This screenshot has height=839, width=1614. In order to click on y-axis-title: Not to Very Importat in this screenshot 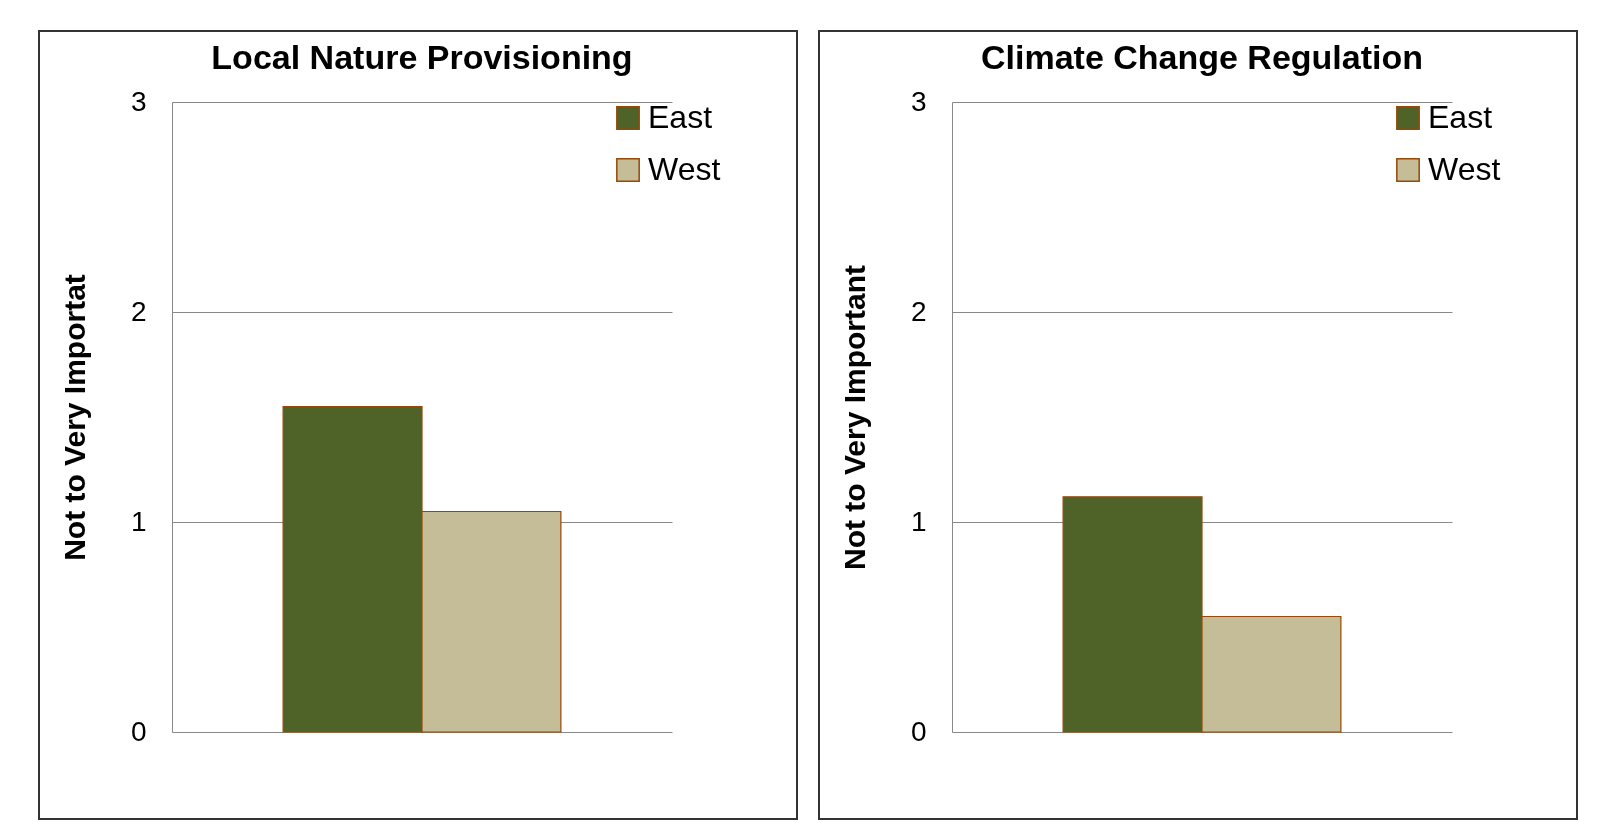, I will do `click(74, 417)`.